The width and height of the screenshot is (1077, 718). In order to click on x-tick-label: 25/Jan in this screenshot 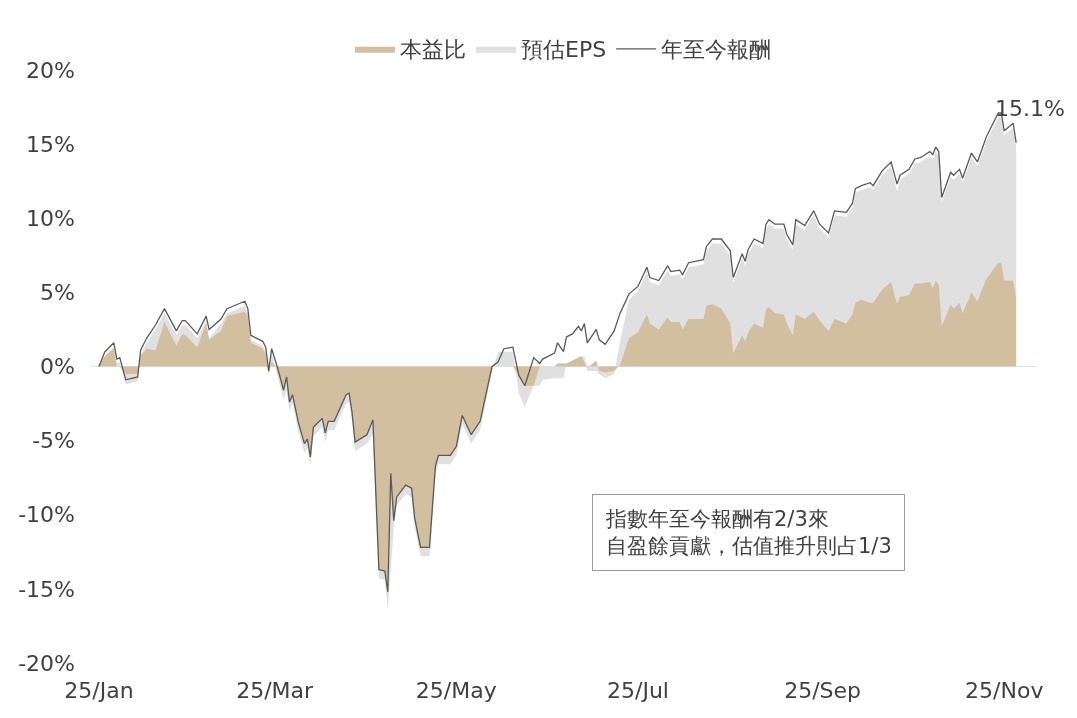, I will do `click(99, 690)`.